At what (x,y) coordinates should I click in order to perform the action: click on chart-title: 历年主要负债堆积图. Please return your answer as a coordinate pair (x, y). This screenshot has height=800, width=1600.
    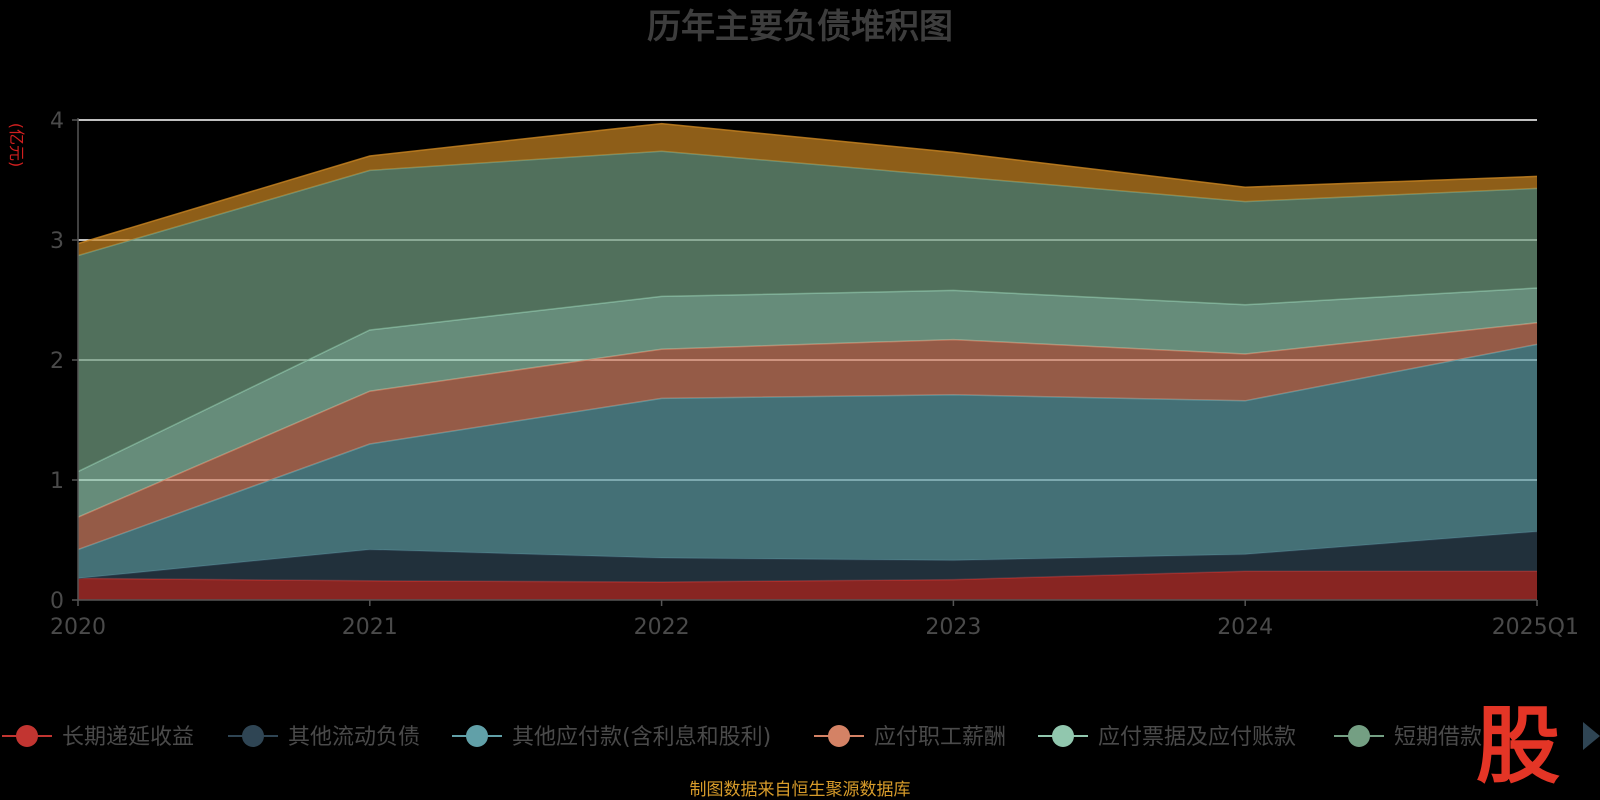
    Looking at the image, I should click on (800, 27).